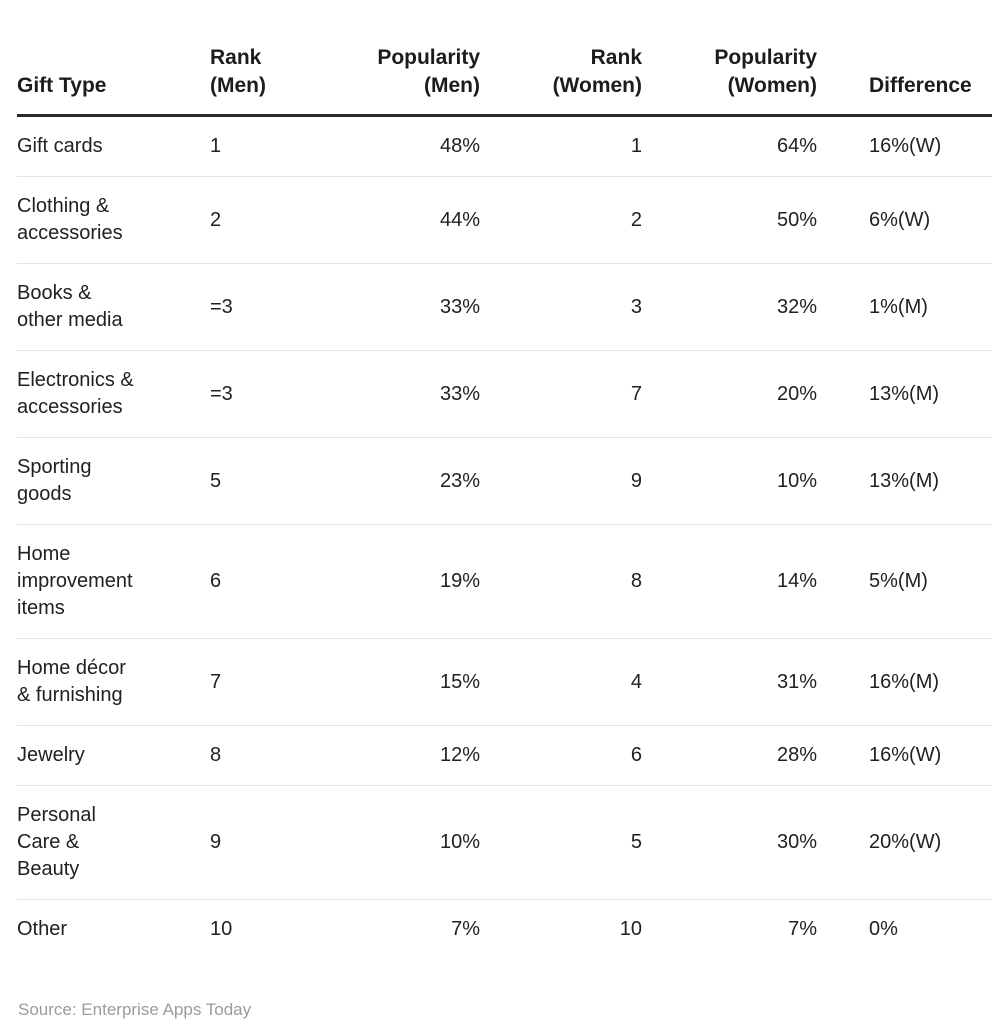 The image size is (1008, 1024). I want to click on cell-gift-type: Jewelry, so click(51, 755).